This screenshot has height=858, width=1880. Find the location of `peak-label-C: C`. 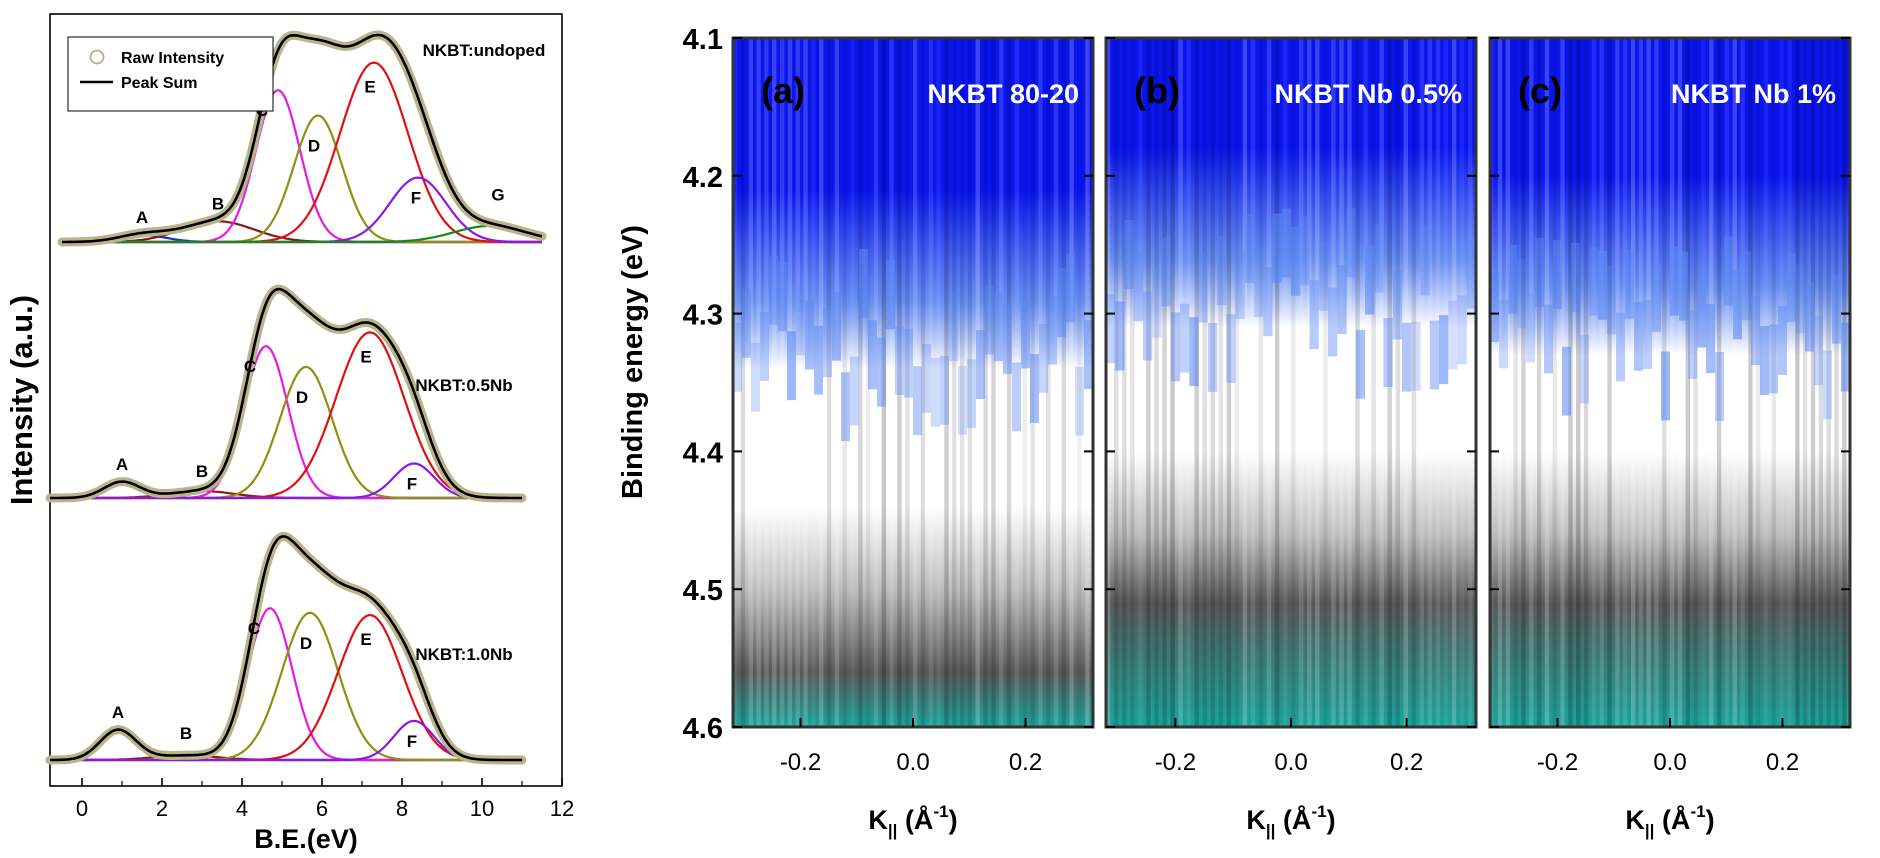

peak-label-C: C is located at coordinates (250, 366).